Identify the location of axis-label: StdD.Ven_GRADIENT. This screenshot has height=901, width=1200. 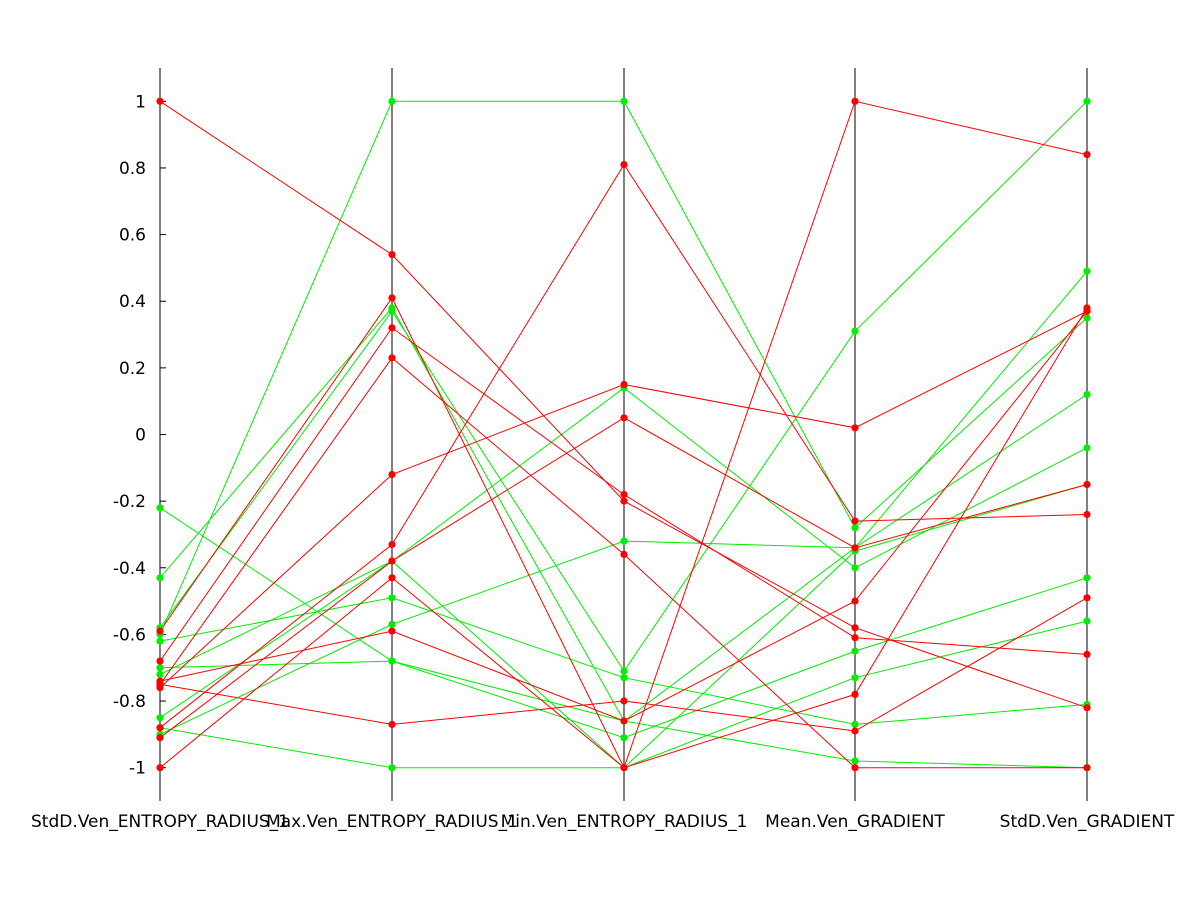
(1087, 822).